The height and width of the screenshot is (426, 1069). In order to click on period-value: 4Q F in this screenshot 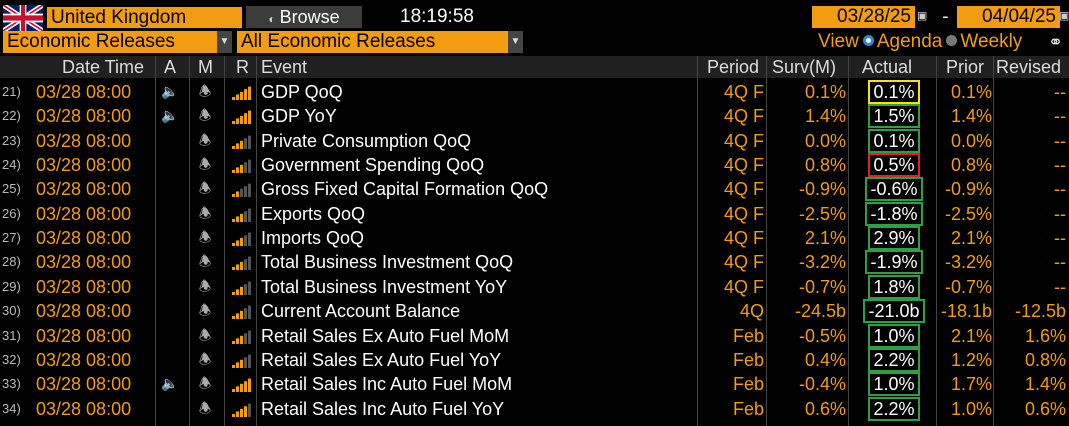, I will do `click(743, 140)`.